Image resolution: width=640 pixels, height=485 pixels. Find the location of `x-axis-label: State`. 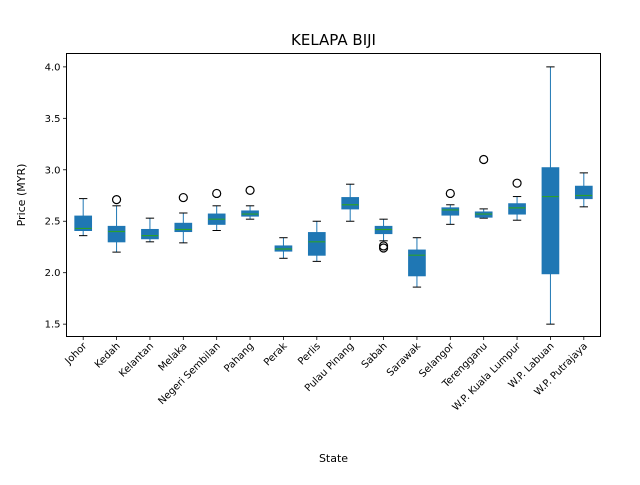

x-axis-label: State is located at coordinates (333, 458).